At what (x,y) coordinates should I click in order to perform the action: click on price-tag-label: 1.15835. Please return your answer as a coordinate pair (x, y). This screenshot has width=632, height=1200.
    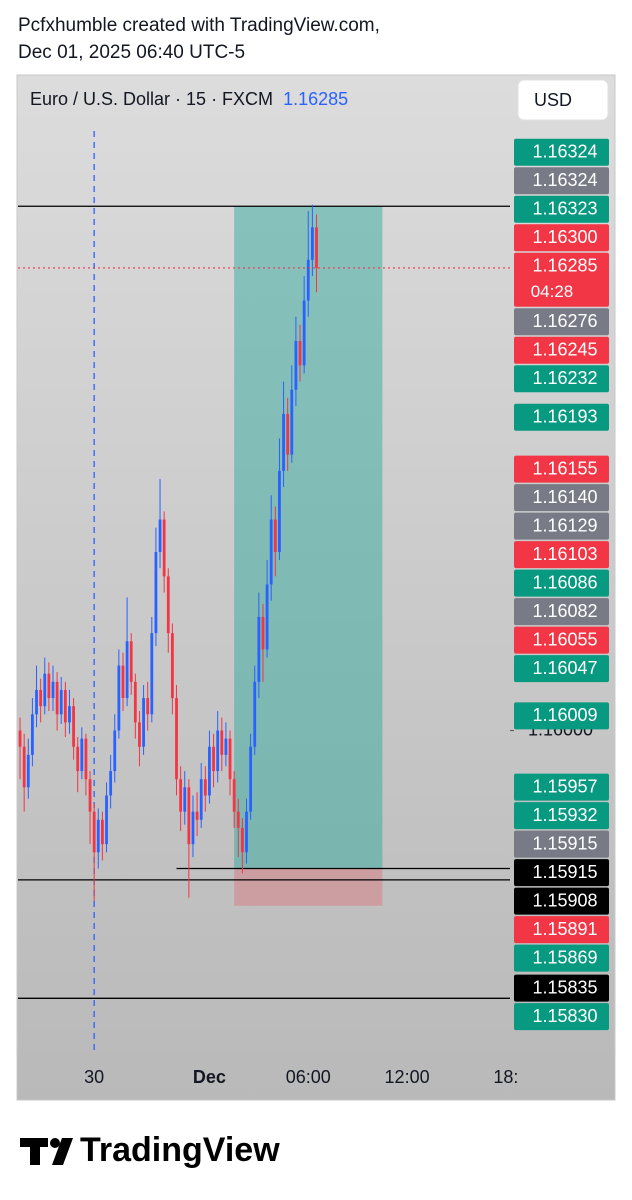
    Looking at the image, I should click on (564, 987).